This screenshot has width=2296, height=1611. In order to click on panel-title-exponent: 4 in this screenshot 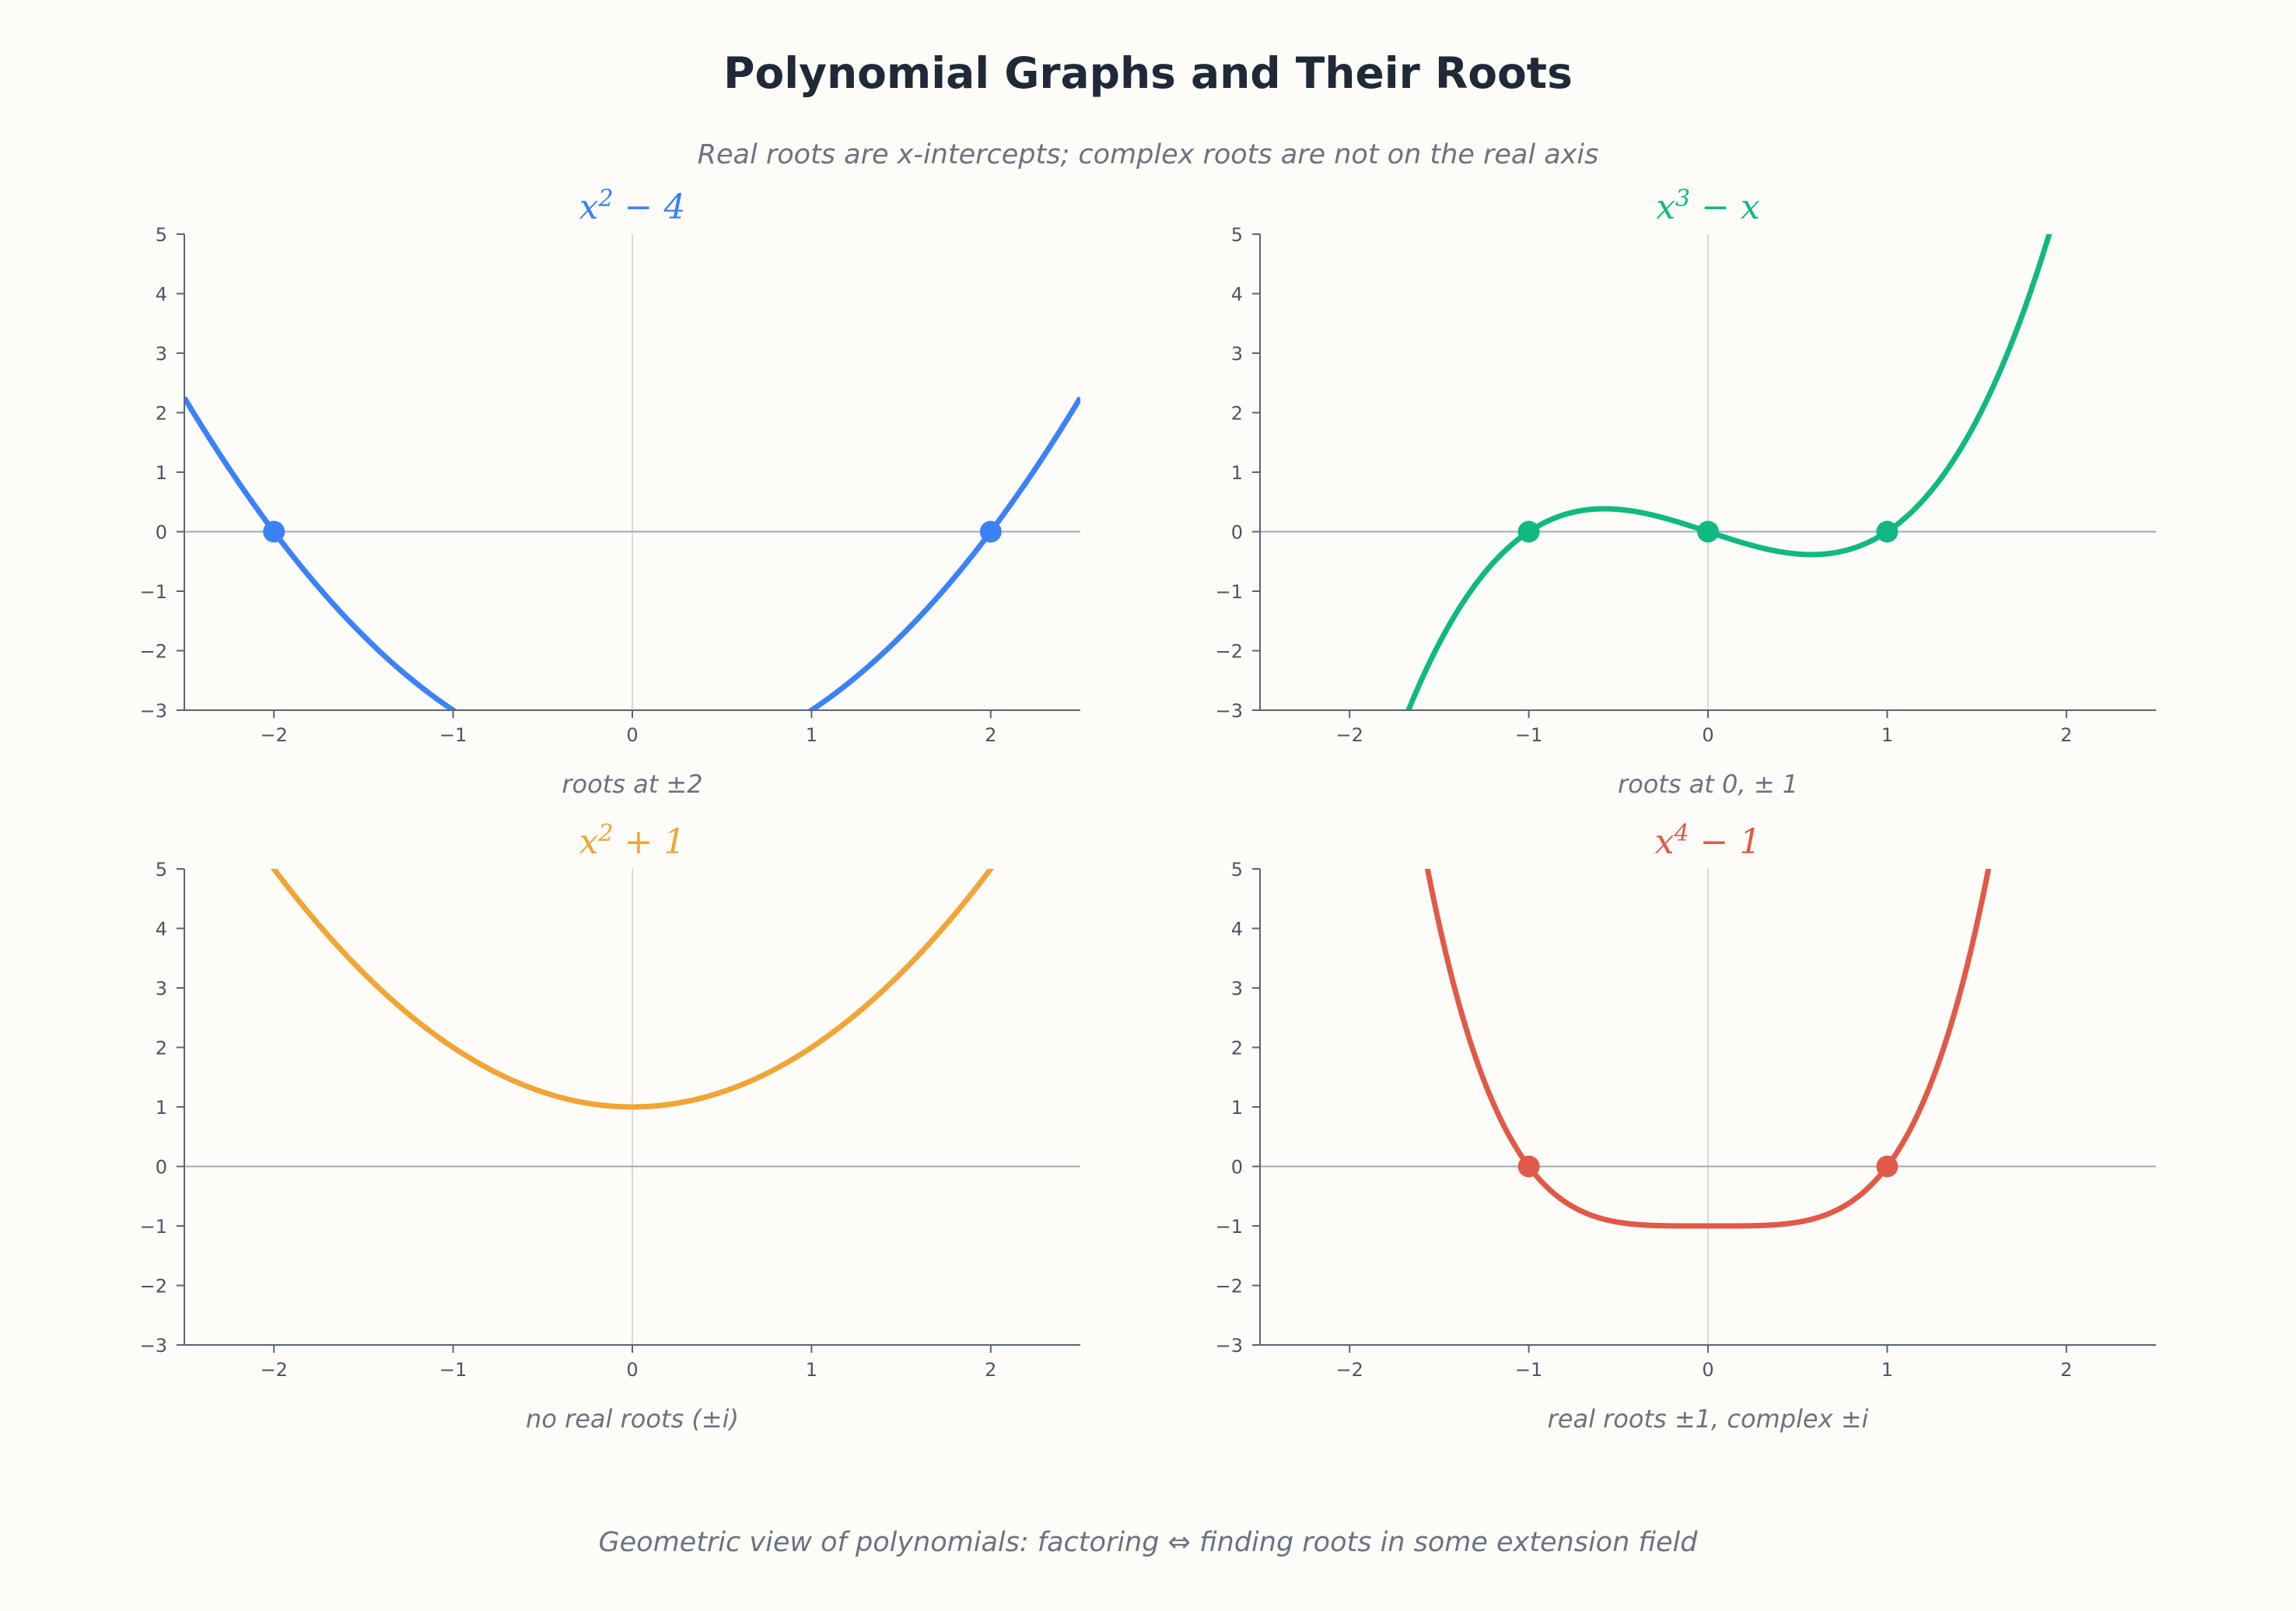, I will do `click(1681, 833)`.